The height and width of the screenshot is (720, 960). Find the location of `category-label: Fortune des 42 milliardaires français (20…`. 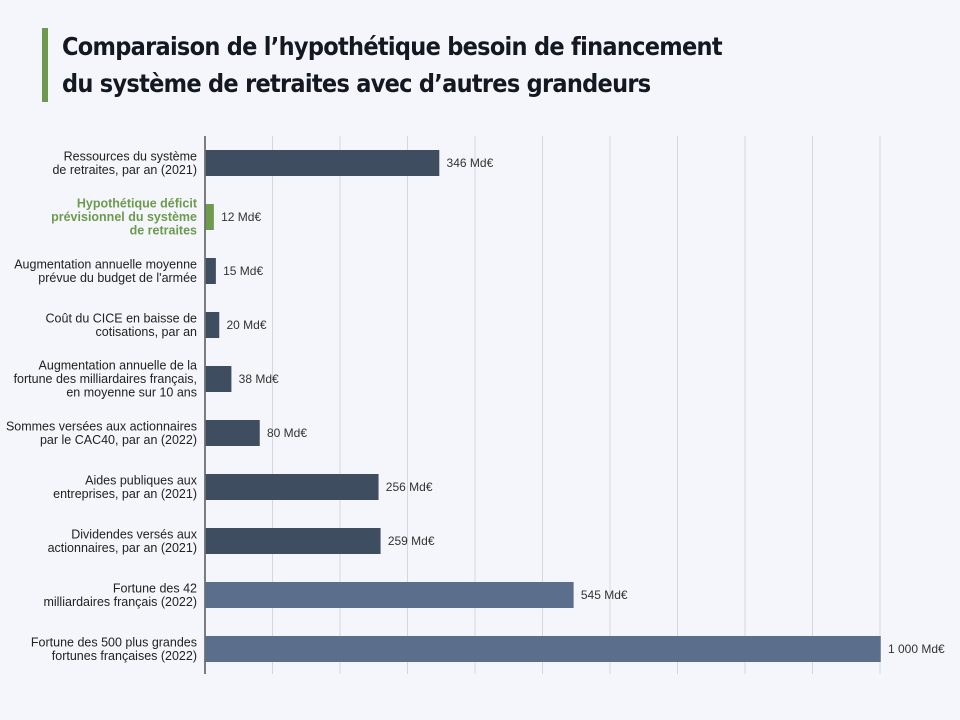

category-label: Fortune des 42 milliardaires français (20… is located at coordinates (120, 595).